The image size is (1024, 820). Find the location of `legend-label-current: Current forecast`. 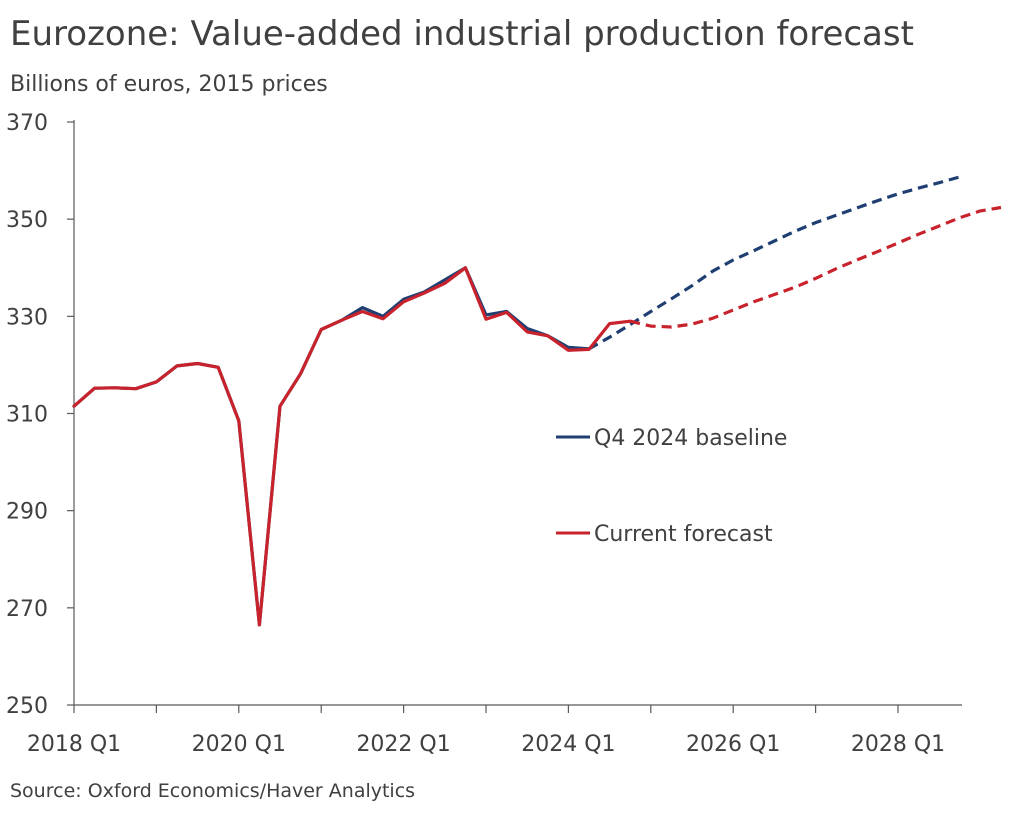

legend-label-current: Current forecast is located at coordinates (683, 534).